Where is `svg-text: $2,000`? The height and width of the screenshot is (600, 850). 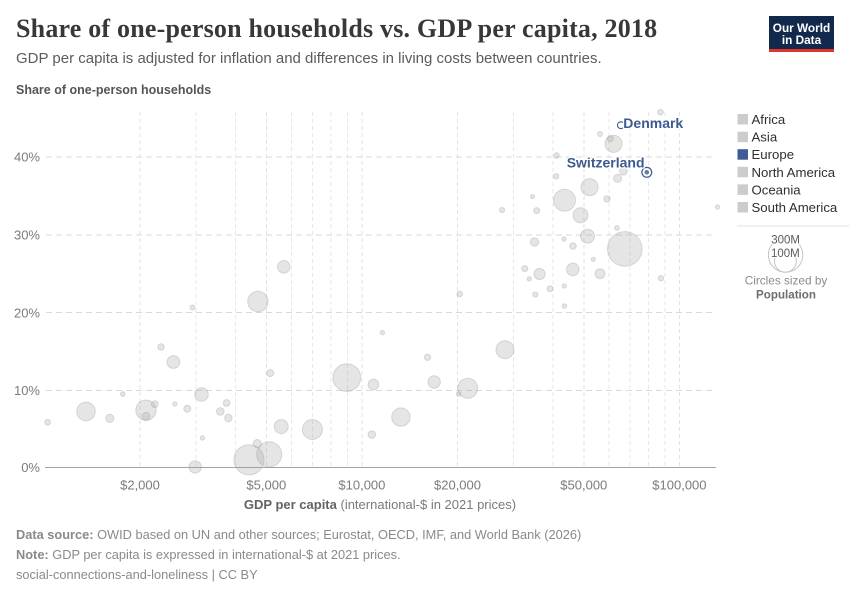 svg-text: $2,000 is located at coordinates (140, 485).